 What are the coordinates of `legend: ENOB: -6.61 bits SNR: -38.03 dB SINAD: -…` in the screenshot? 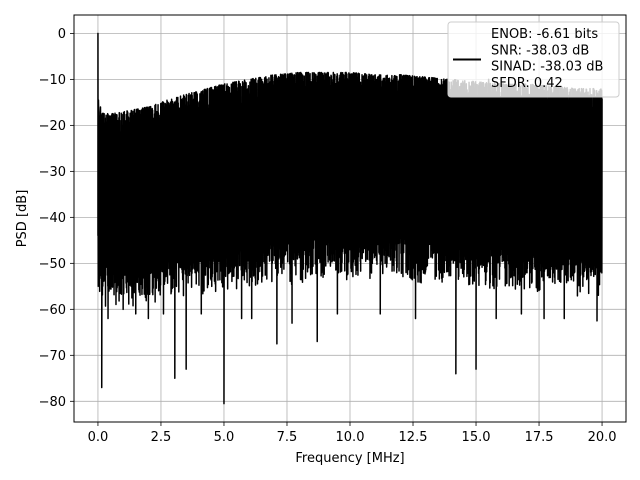 It's located at (533, 59).